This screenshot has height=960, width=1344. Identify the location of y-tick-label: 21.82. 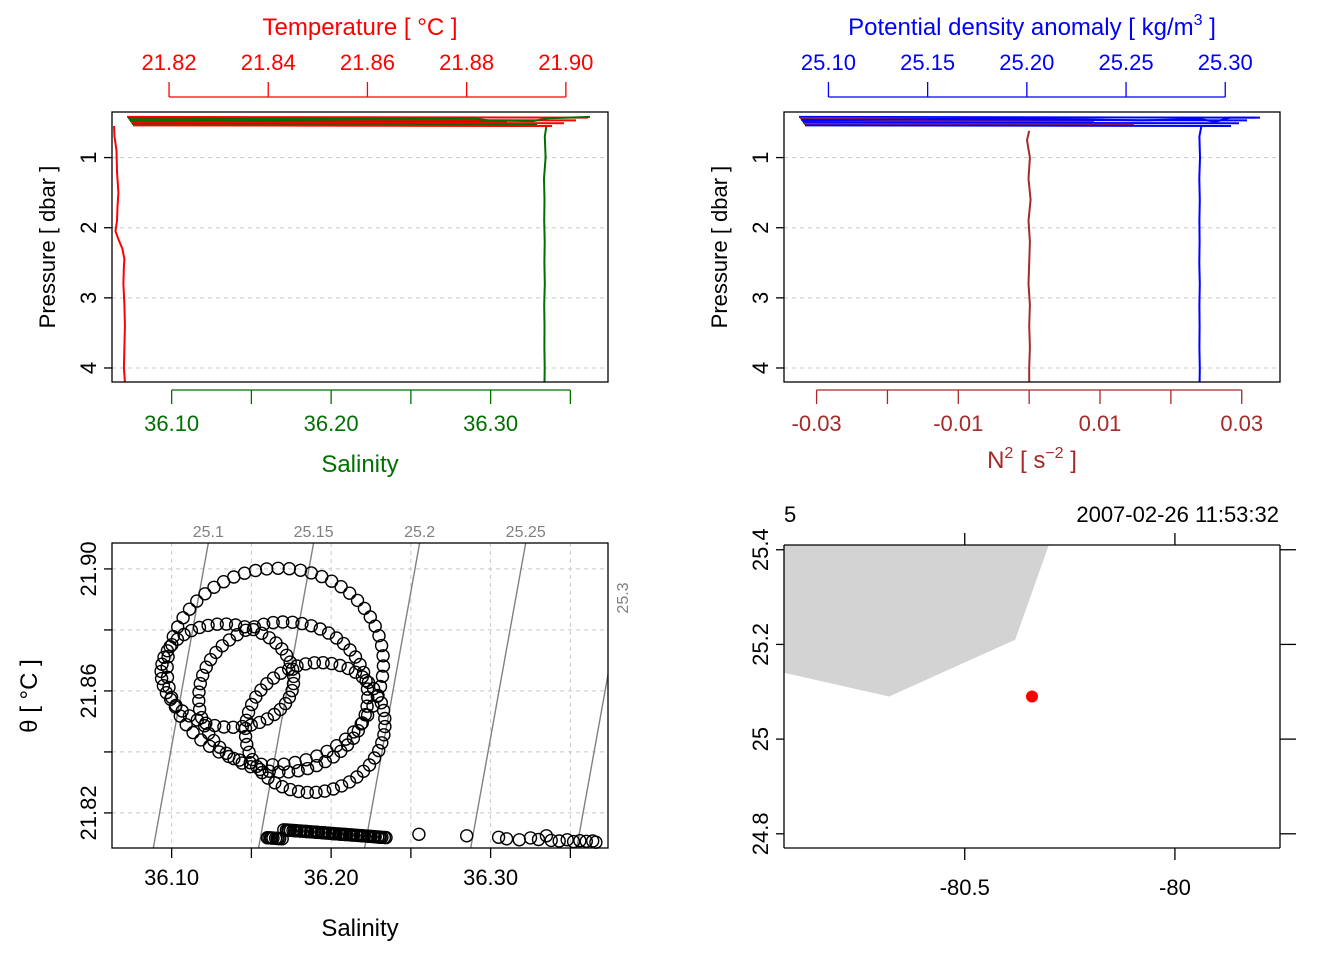
(88, 812).